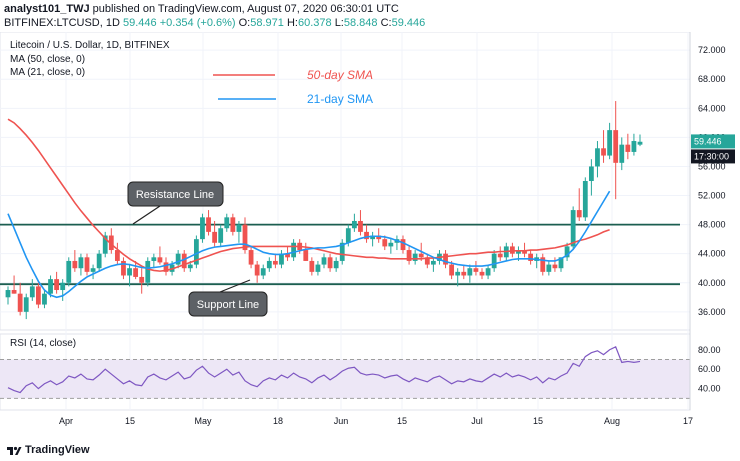 The image size is (740, 461). I want to click on rsi-legend: RSI (14, close), so click(43, 343).